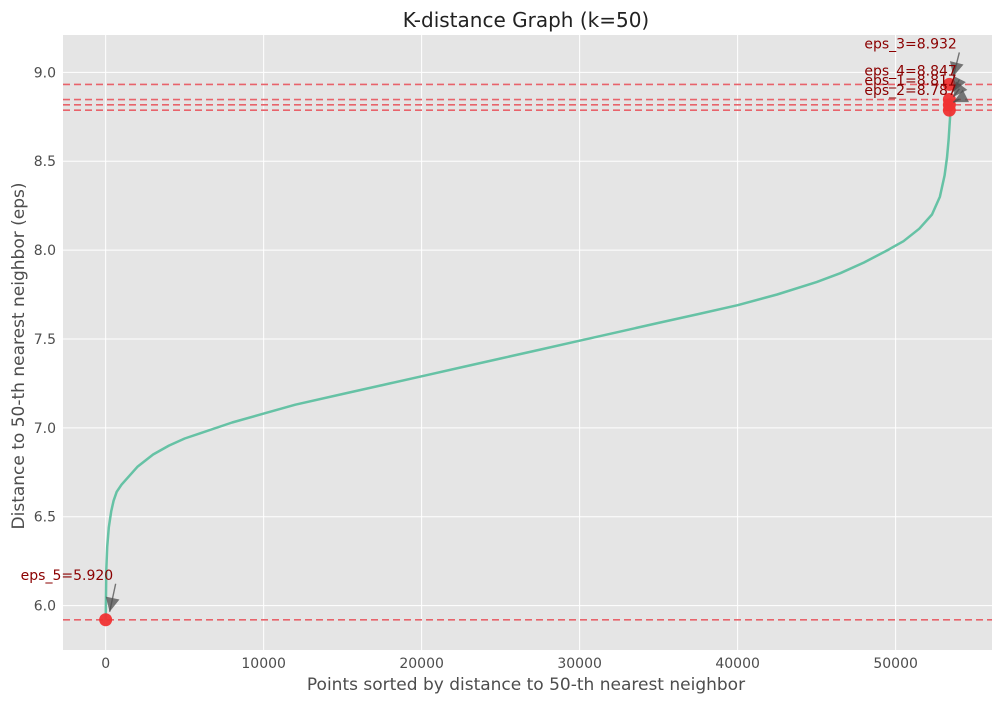  Describe the element at coordinates (45, 340) in the screenshot. I see `y-tick-label: 7.5` at that location.